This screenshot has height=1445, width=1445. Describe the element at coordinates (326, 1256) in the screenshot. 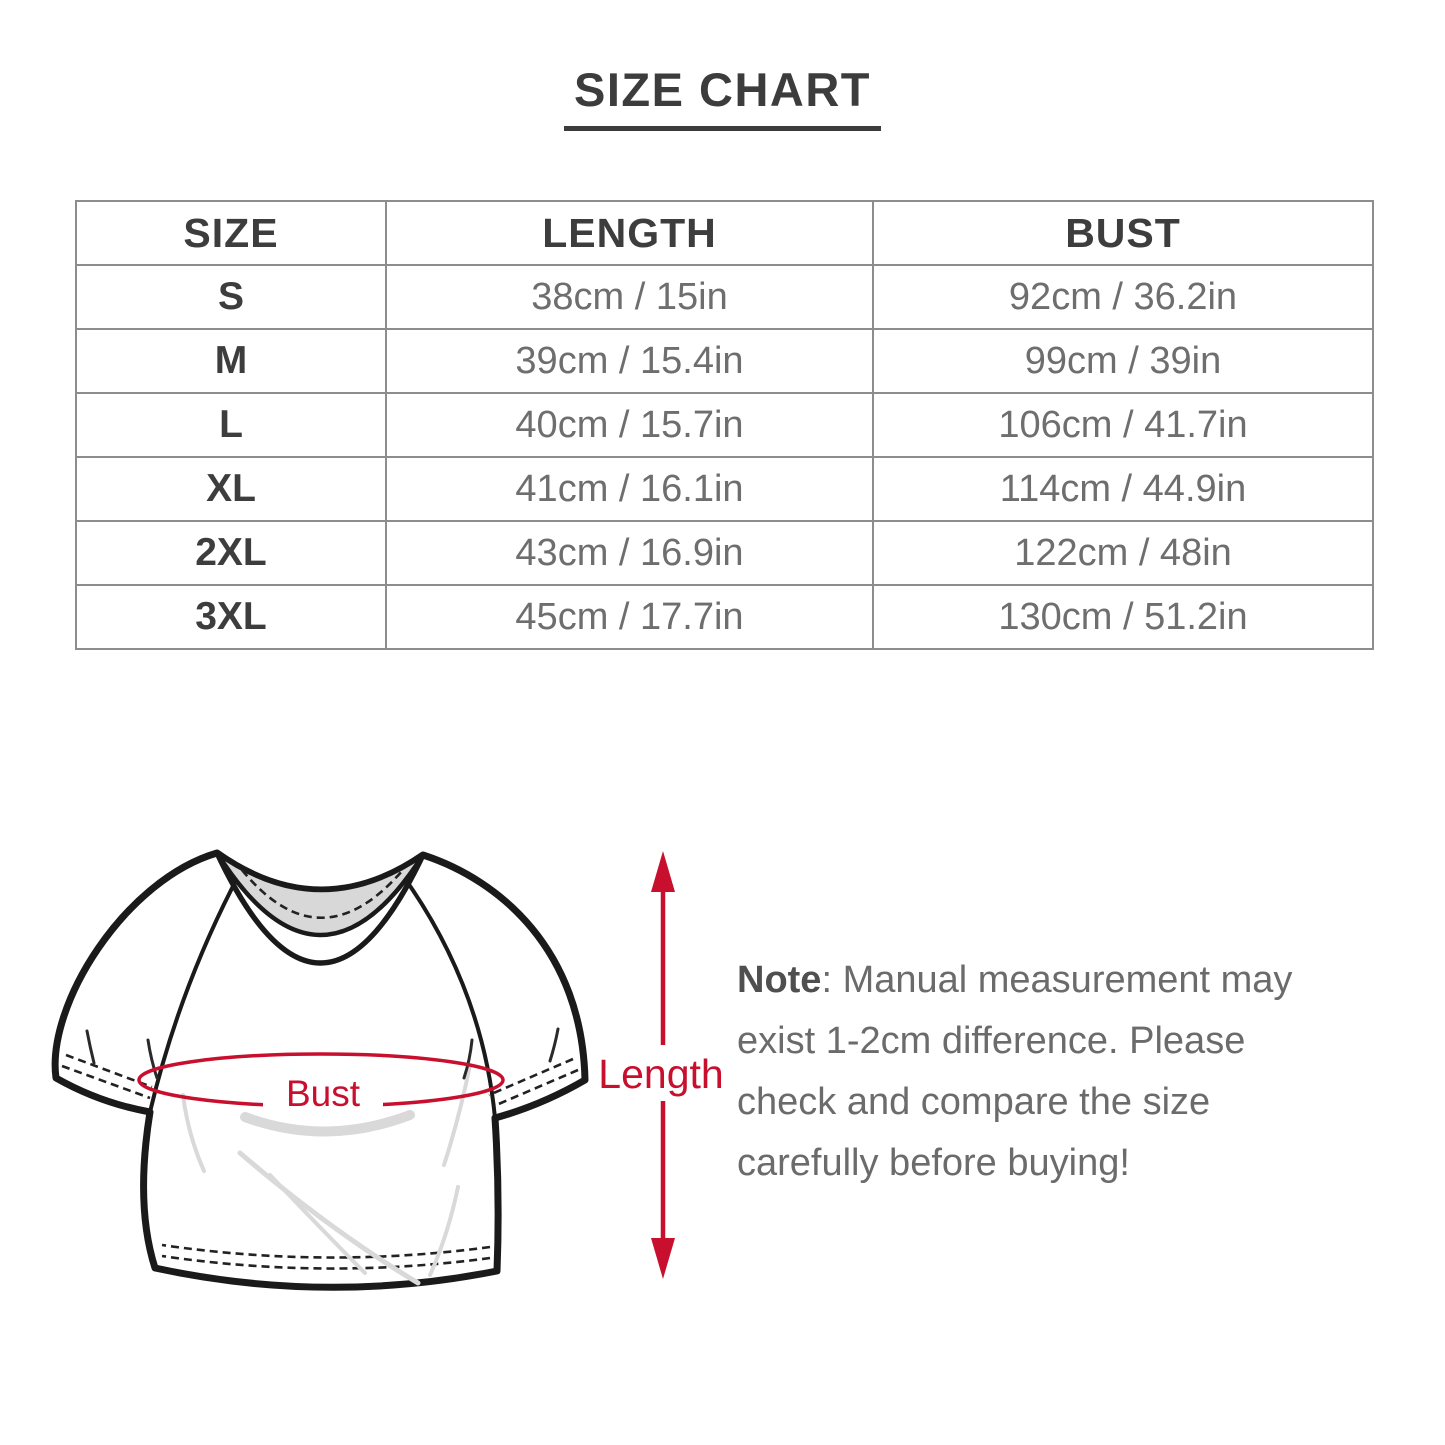

I see `hem-stitch` at that location.